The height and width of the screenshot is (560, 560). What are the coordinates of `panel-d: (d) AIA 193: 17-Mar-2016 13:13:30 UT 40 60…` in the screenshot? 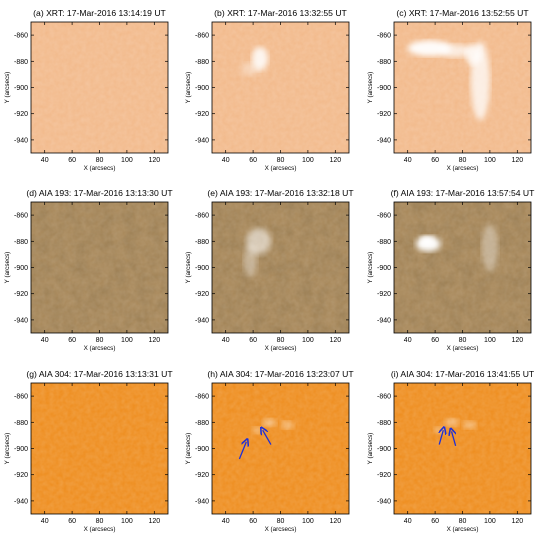 It's located at (88, 270).